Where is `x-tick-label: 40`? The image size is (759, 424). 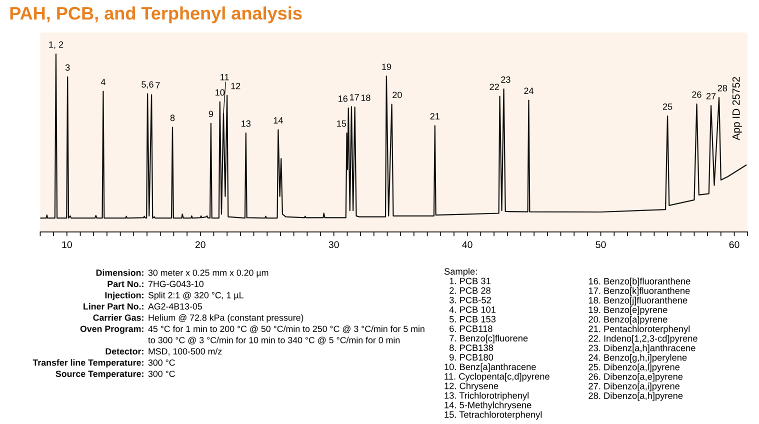 x-tick-label: 40 is located at coordinates (467, 244).